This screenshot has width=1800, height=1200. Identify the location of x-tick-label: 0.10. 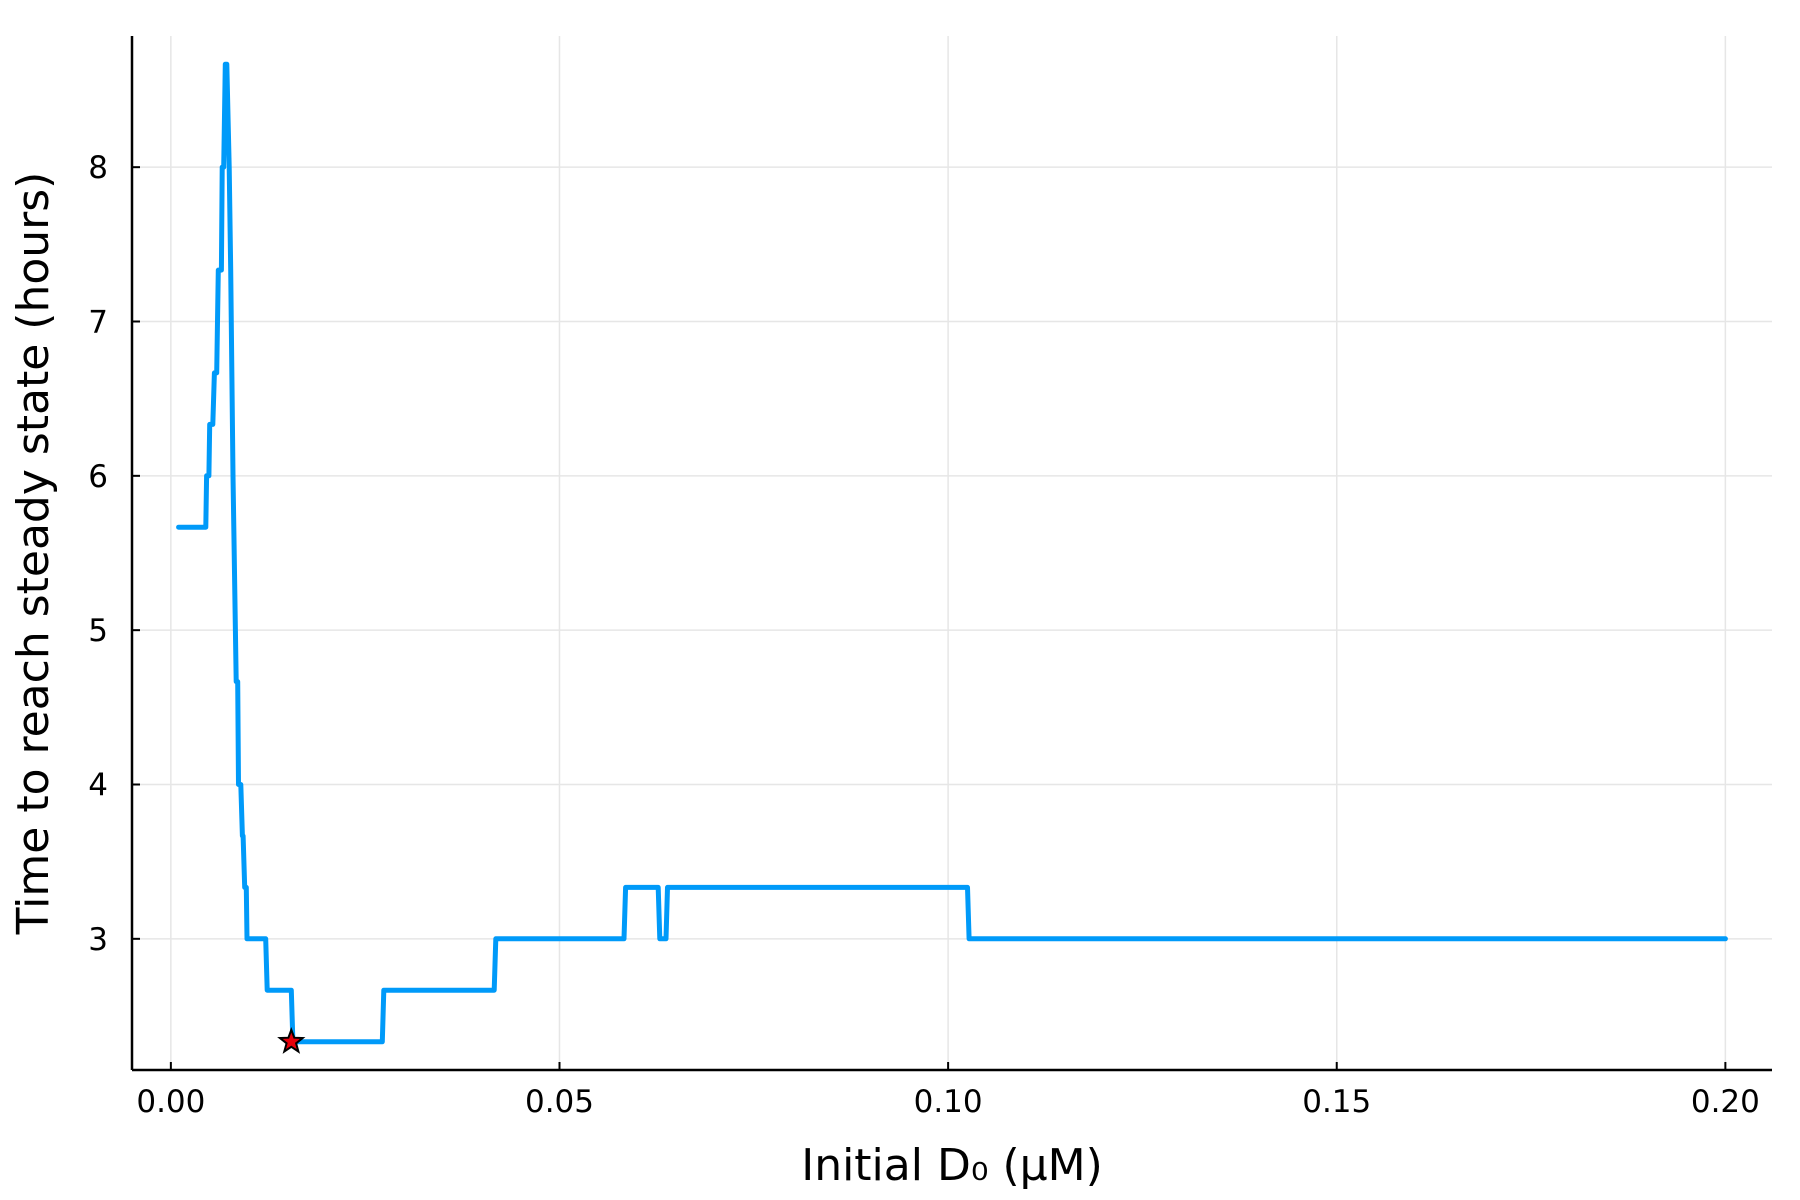
(948, 1102).